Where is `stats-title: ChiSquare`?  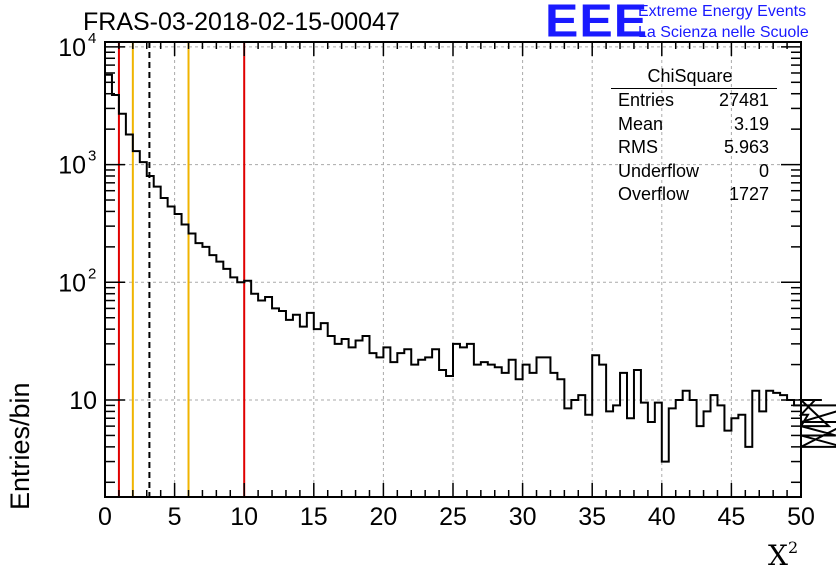
stats-title: ChiSquare is located at coordinates (694, 77).